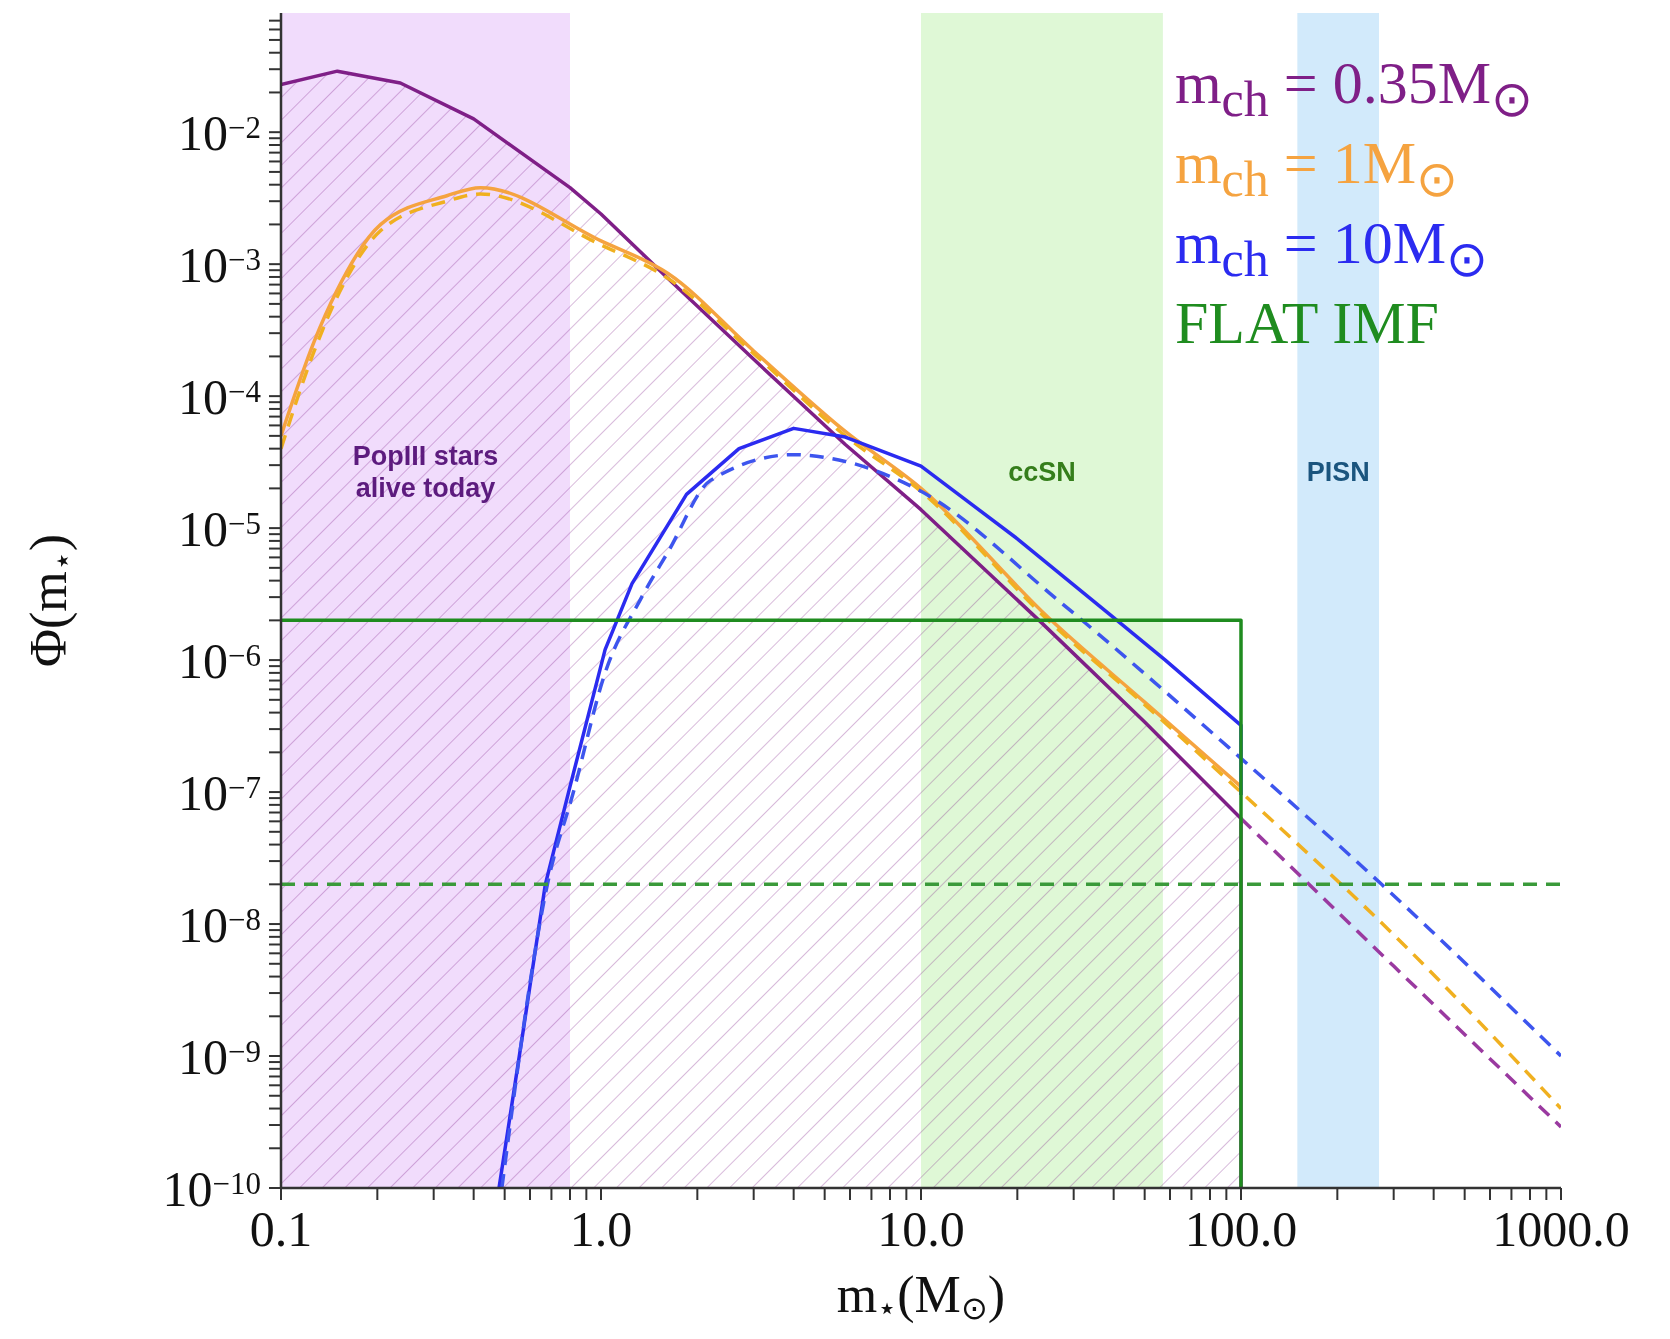  I want to click on y-tick-label: 10$^{−9}$, so click(219, 1056).